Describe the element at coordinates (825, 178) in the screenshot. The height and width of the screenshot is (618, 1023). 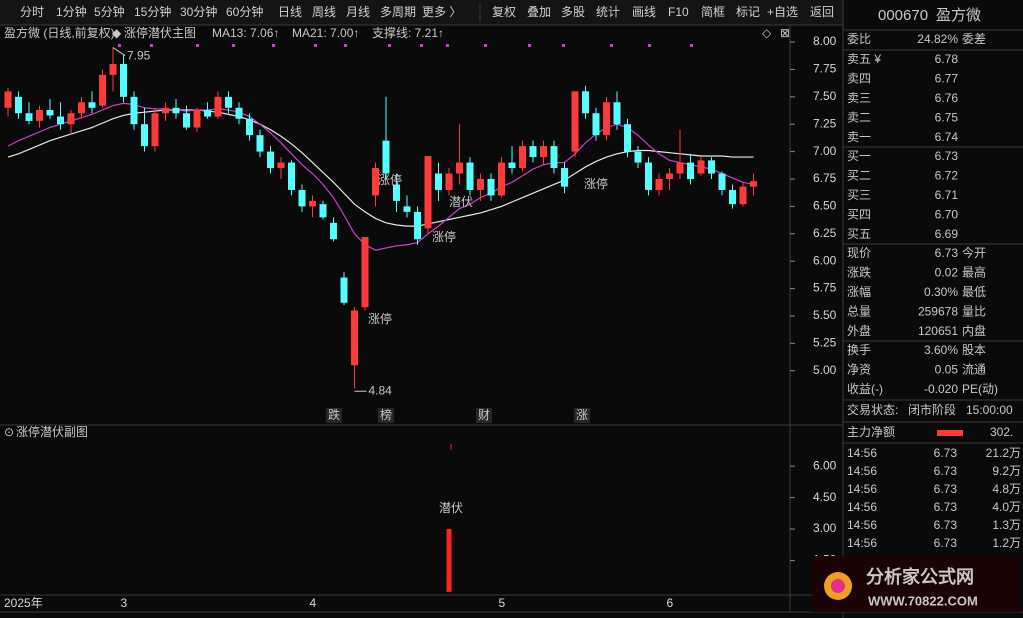
I see `y-tick-label: 6.75` at that location.